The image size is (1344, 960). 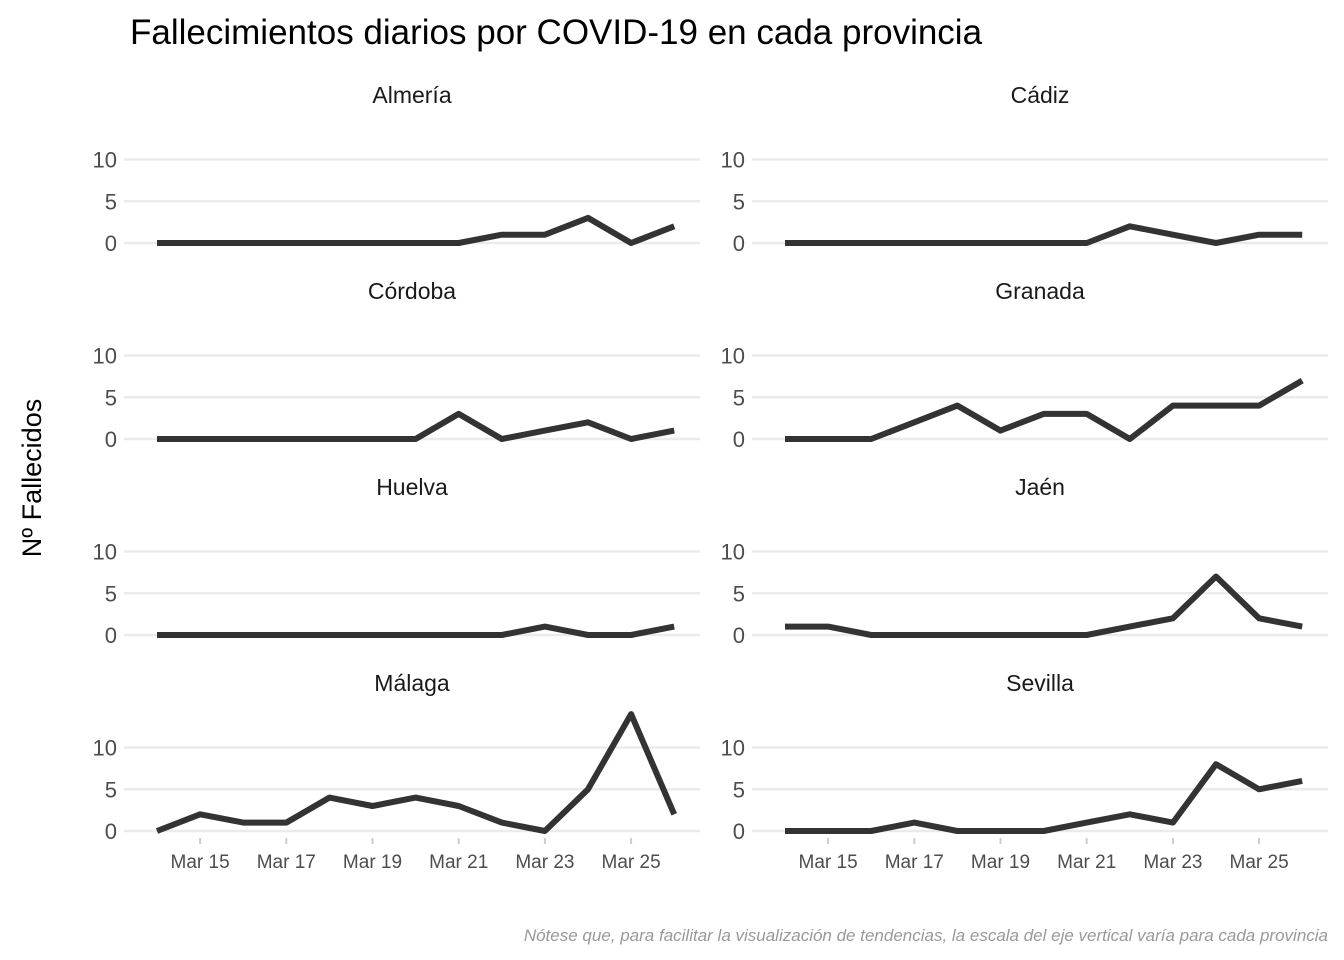 What do you see at coordinates (396, 169) in the screenshot?
I see `panel-1: Almería 0 5 10` at bounding box center [396, 169].